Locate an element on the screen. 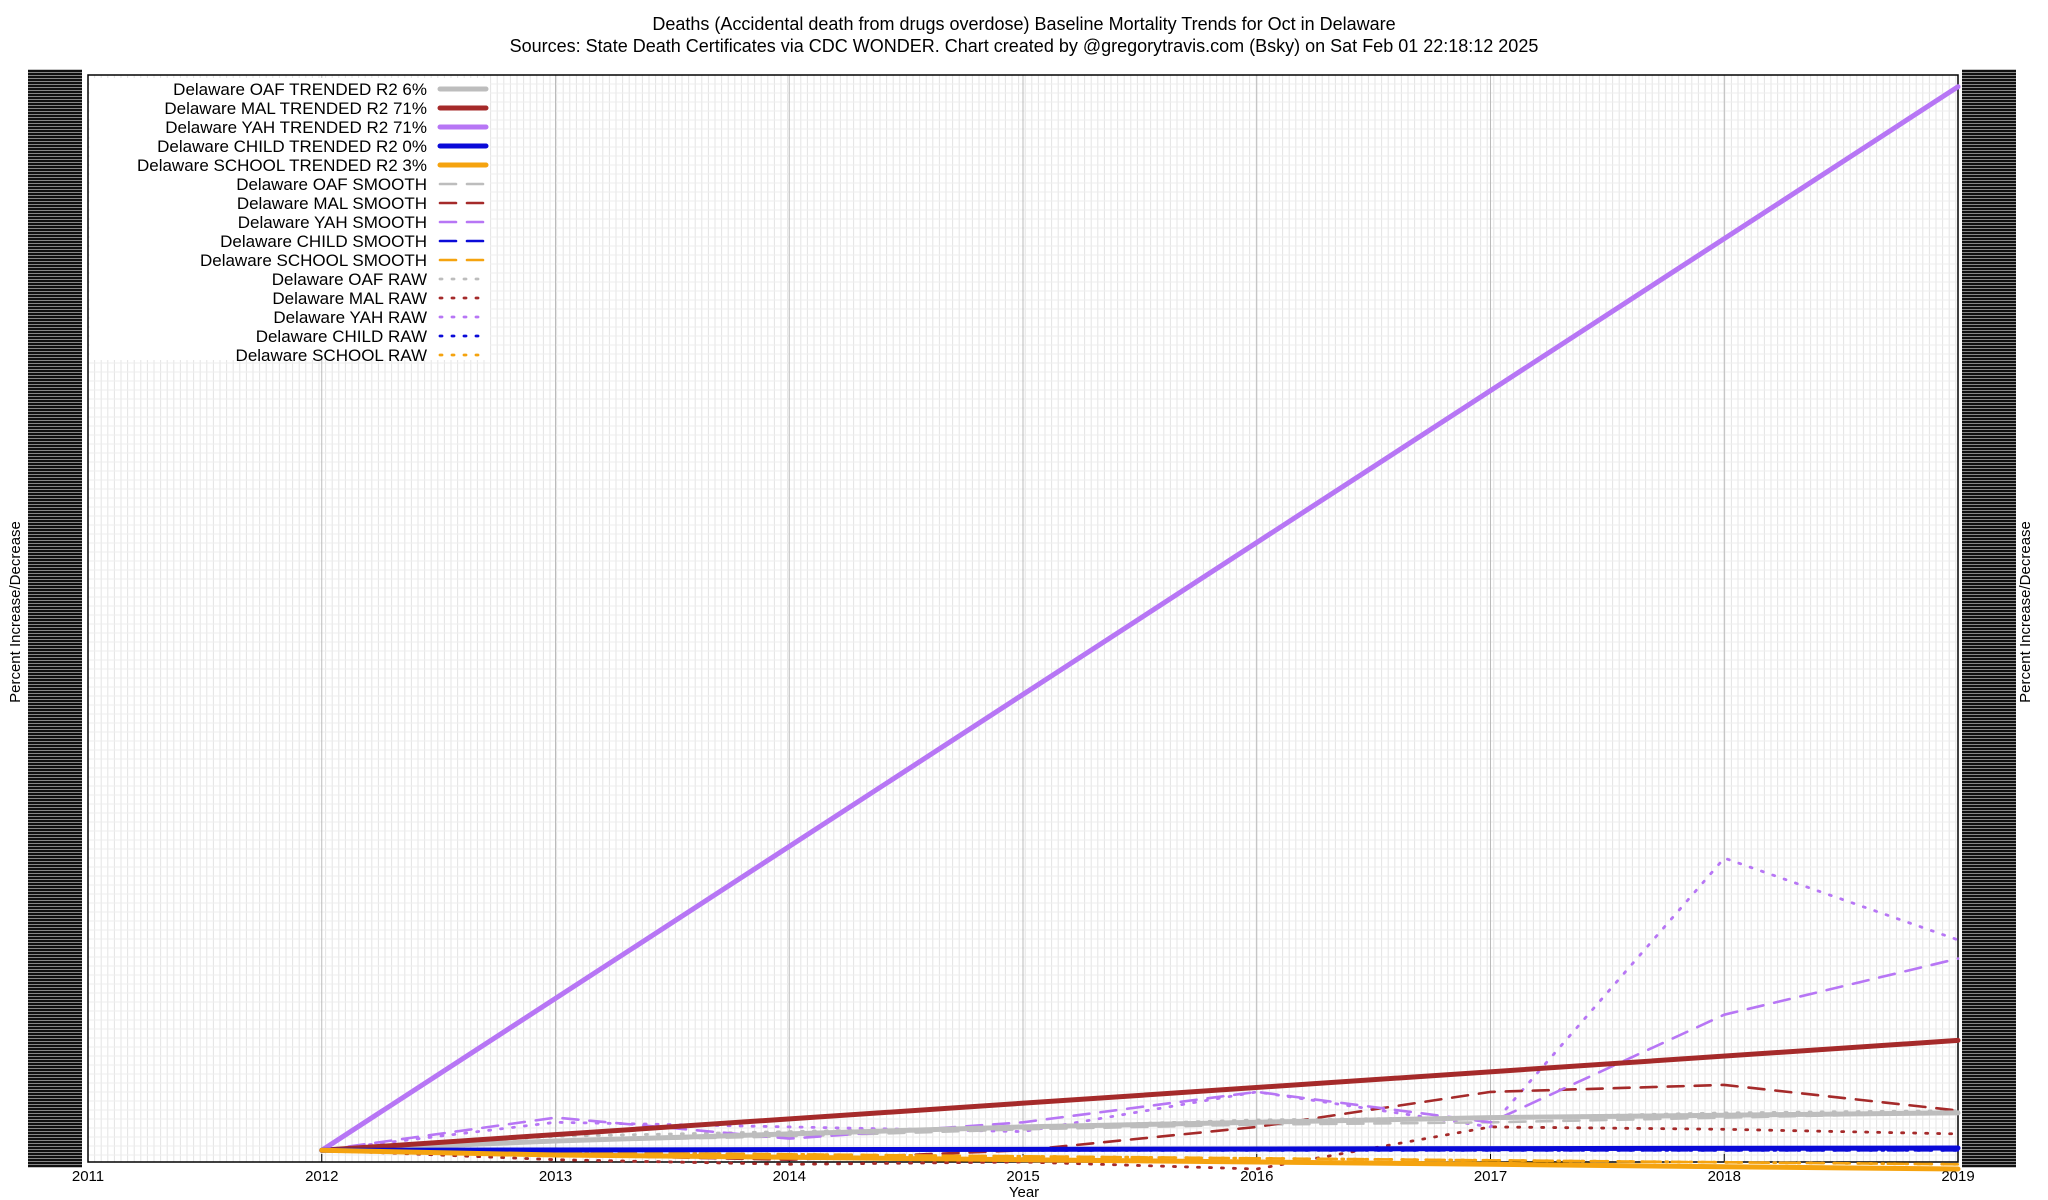 The width and height of the screenshot is (2048, 1200). y-axis-label-right: Percent Increase/Decrease is located at coordinates (2025, 612).